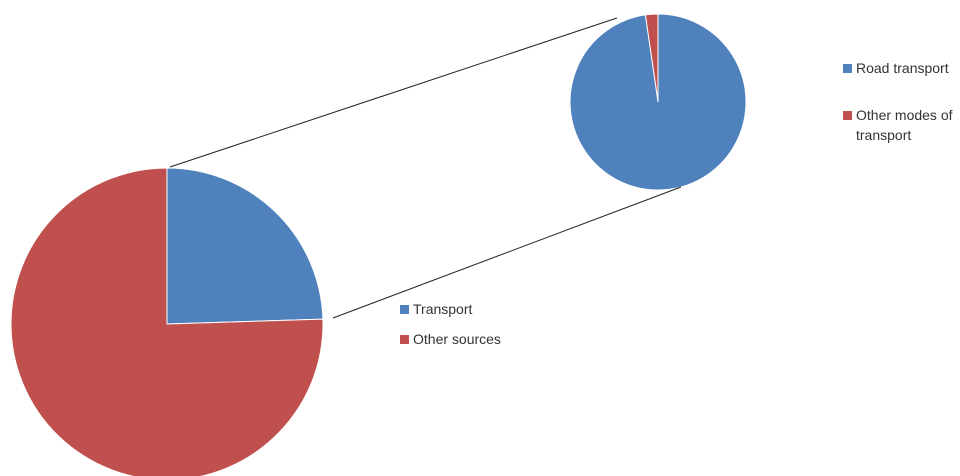  What do you see at coordinates (404, 339) in the screenshot?
I see `legend-swatch-other-sources` at bounding box center [404, 339].